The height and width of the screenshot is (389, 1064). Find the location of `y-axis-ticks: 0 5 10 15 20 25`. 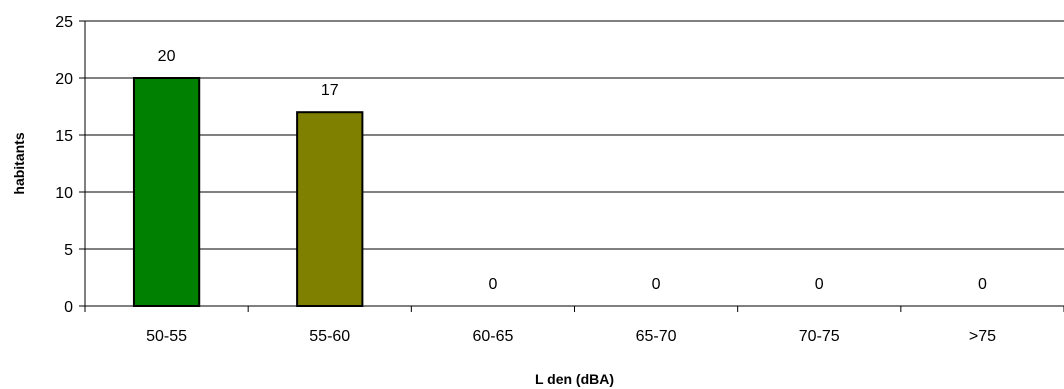

y-axis-ticks: 0 5 10 15 20 25 is located at coordinates (70, 165).